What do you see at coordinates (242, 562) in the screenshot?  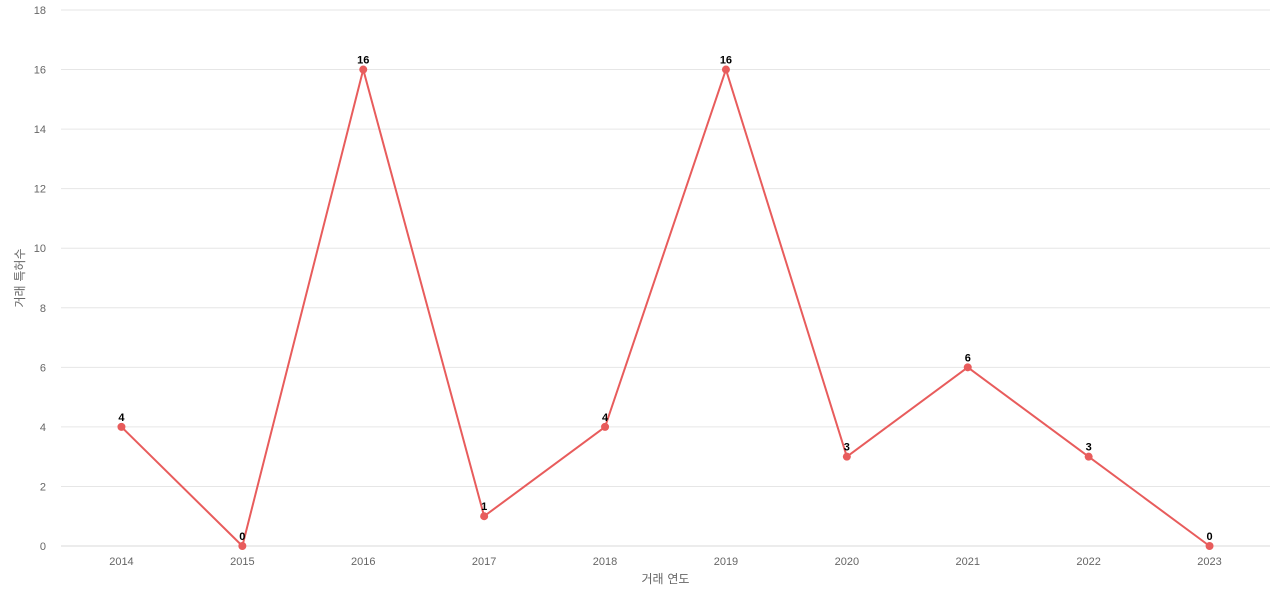 I see `x-tick-label: 2015` at bounding box center [242, 562].